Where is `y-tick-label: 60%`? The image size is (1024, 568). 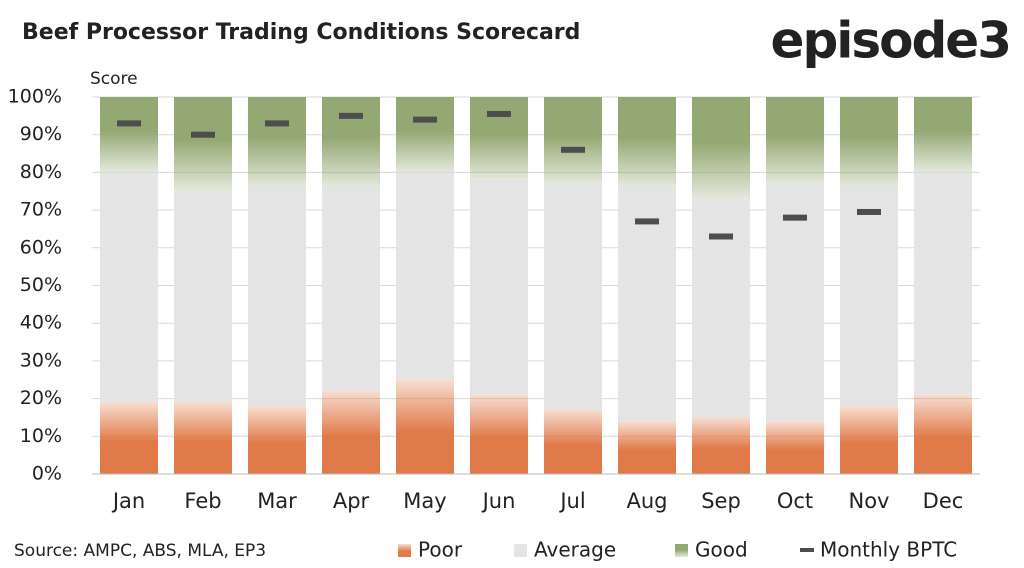 y-tick-label: 60% is located at coordinates (41, 247).